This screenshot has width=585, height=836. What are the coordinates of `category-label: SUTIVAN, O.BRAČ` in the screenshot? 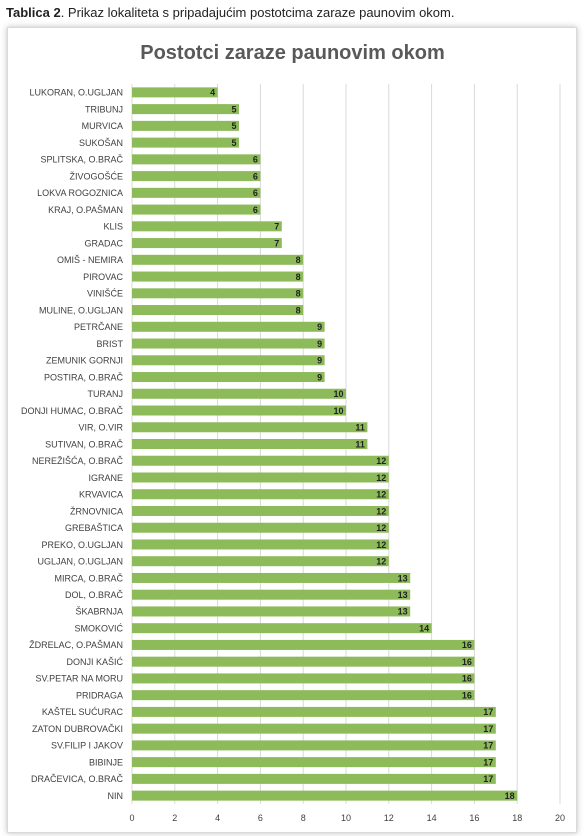 It's located at (84, 444).